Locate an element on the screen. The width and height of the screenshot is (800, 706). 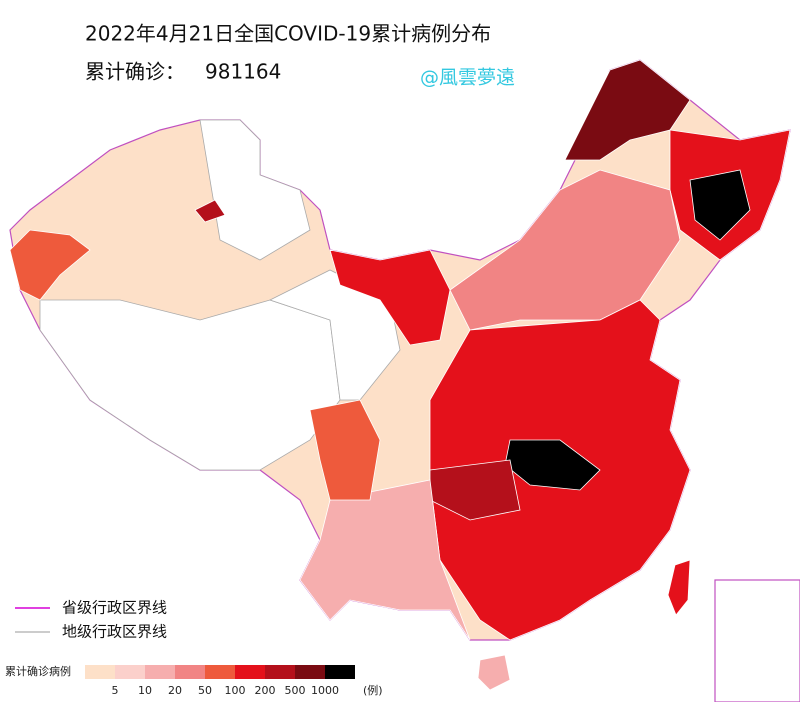
scale-break: 200 is located at coordinates (265, 690).